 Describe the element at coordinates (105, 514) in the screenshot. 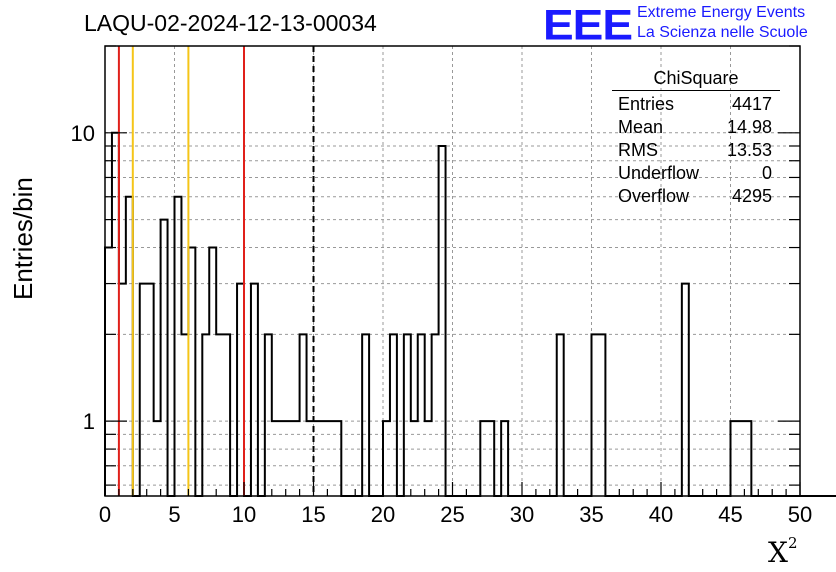

I see `x-tick-label: 0` at that location.